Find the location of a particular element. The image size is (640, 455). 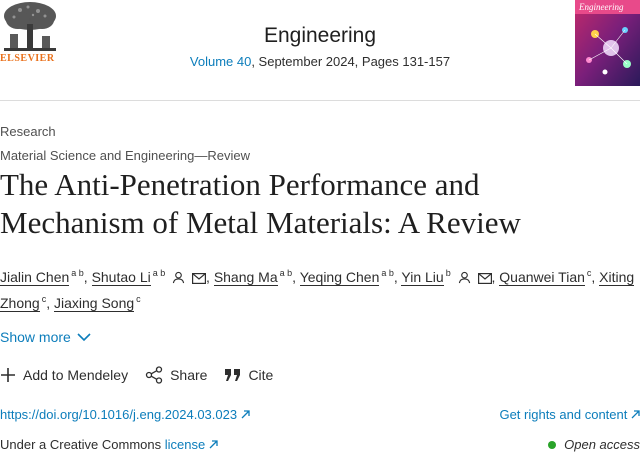

license-prefix: Under a Creative Commons is located at coordinates (81, 444).